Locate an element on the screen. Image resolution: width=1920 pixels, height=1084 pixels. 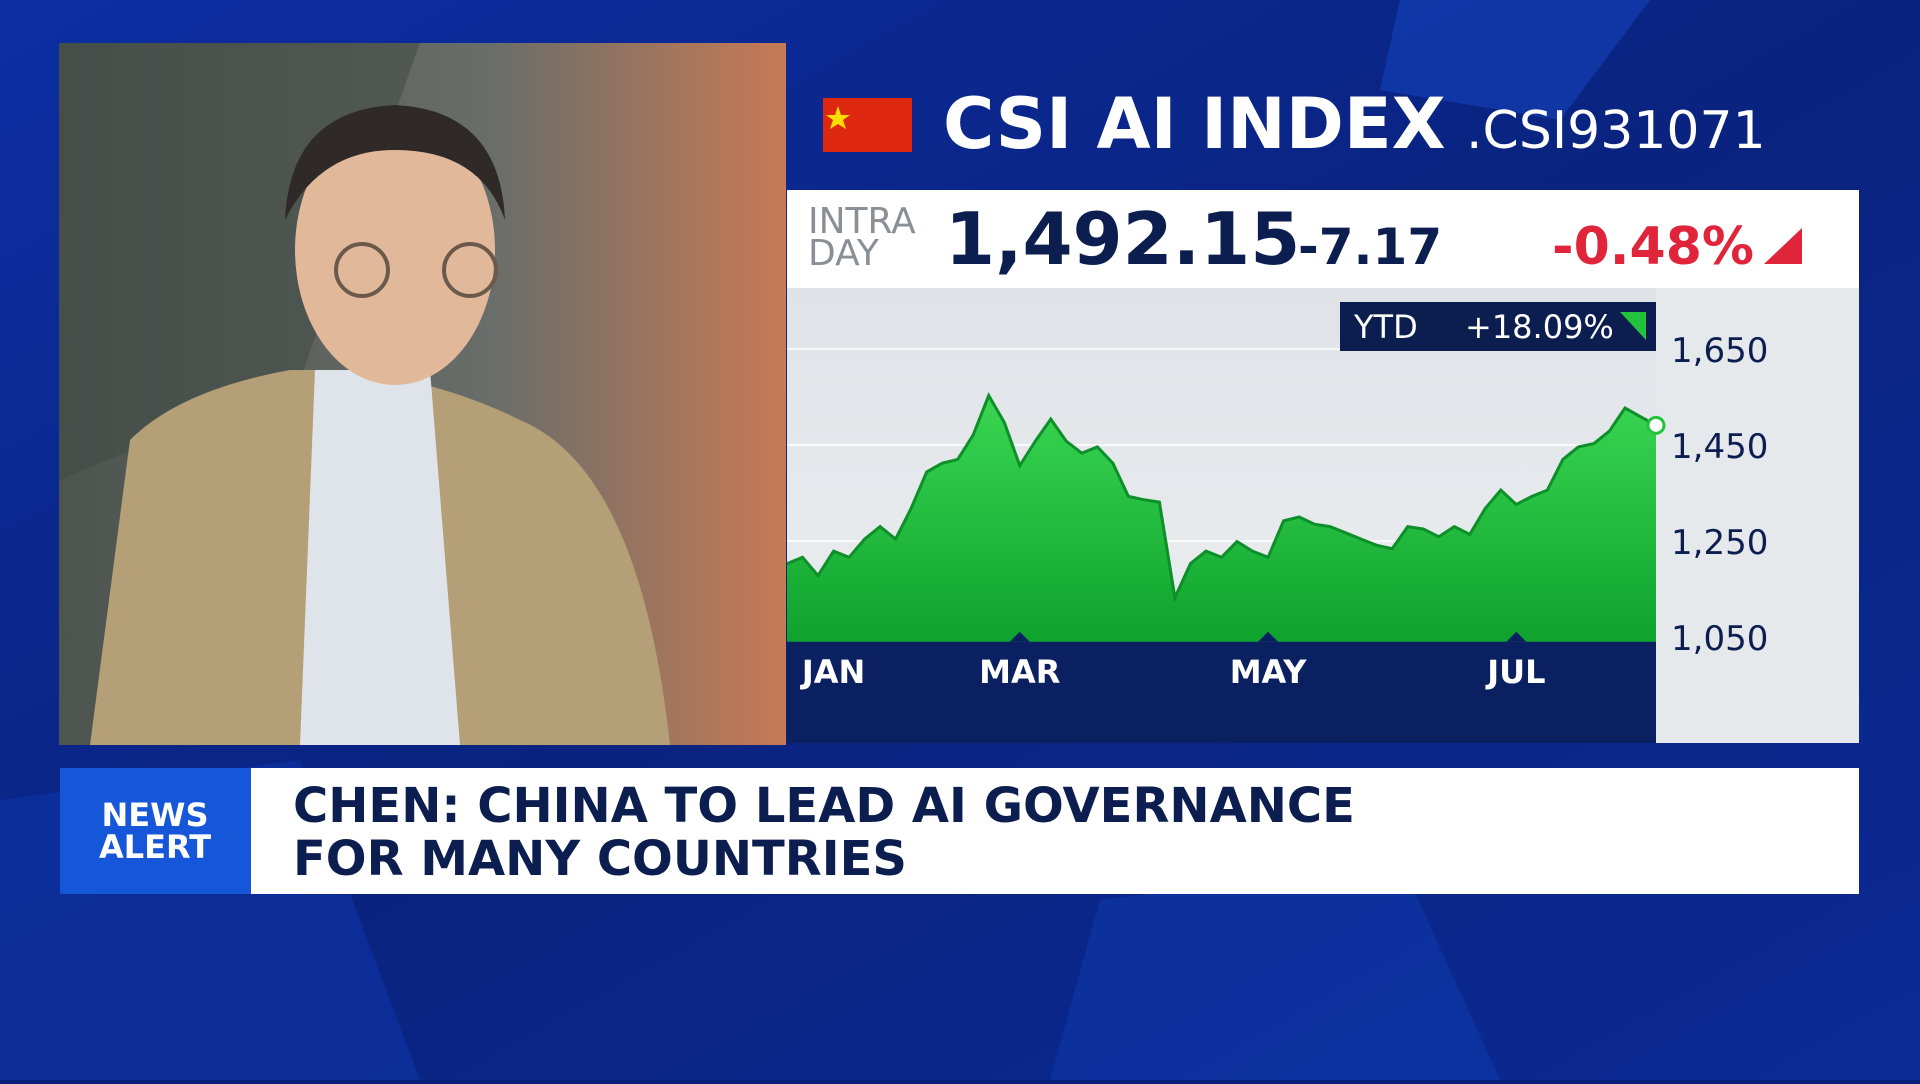
headline-bar is located at coordinates (1055, 831).